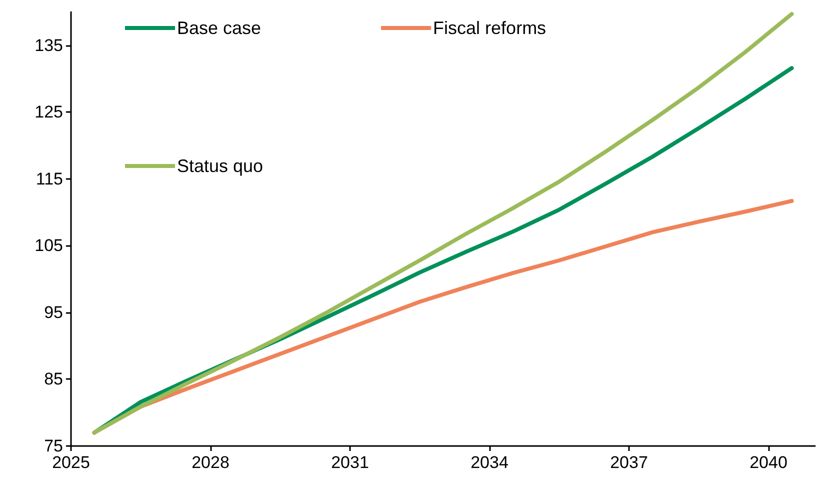 The height and width of the screenshot is (479, 818). What do you see at coordinates (48, 246) in the screenshot?
I see `y-tick-label: 105` at bounding box center [48, 246].